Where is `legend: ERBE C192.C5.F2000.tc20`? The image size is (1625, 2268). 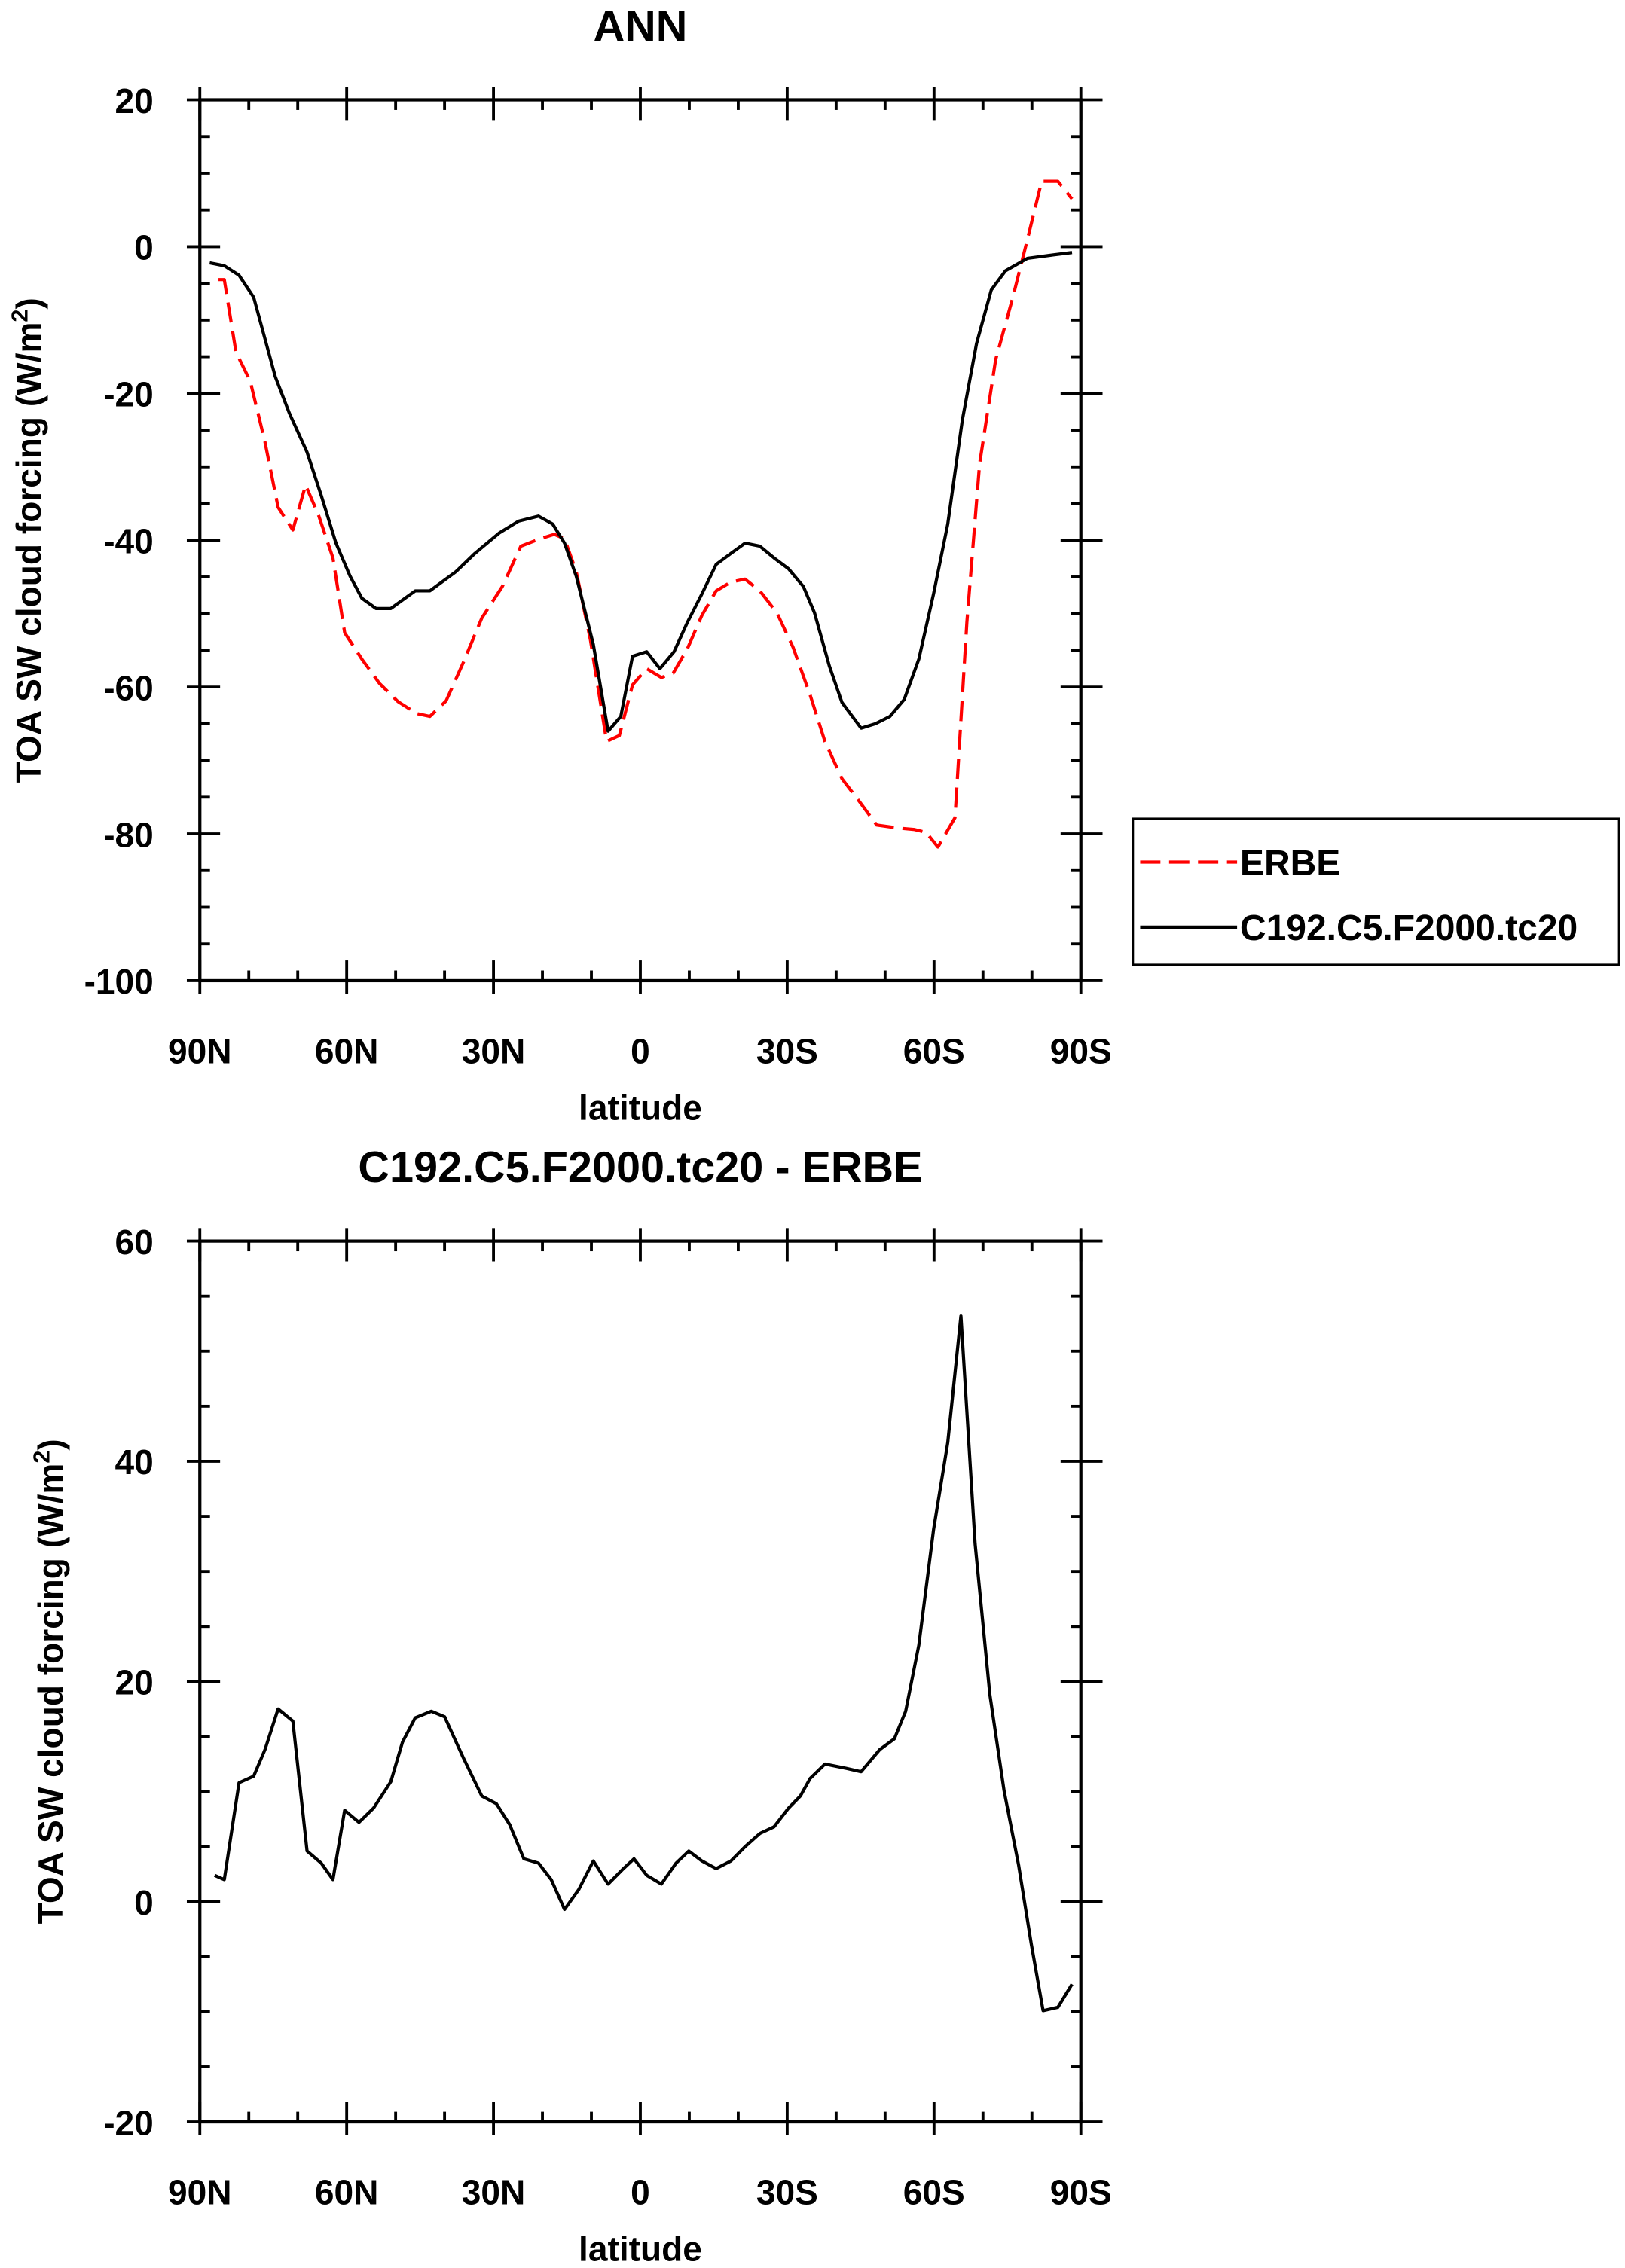 legend: ERBE C192.C5.F2000.tc20 is located at coordinates (1376, 891).